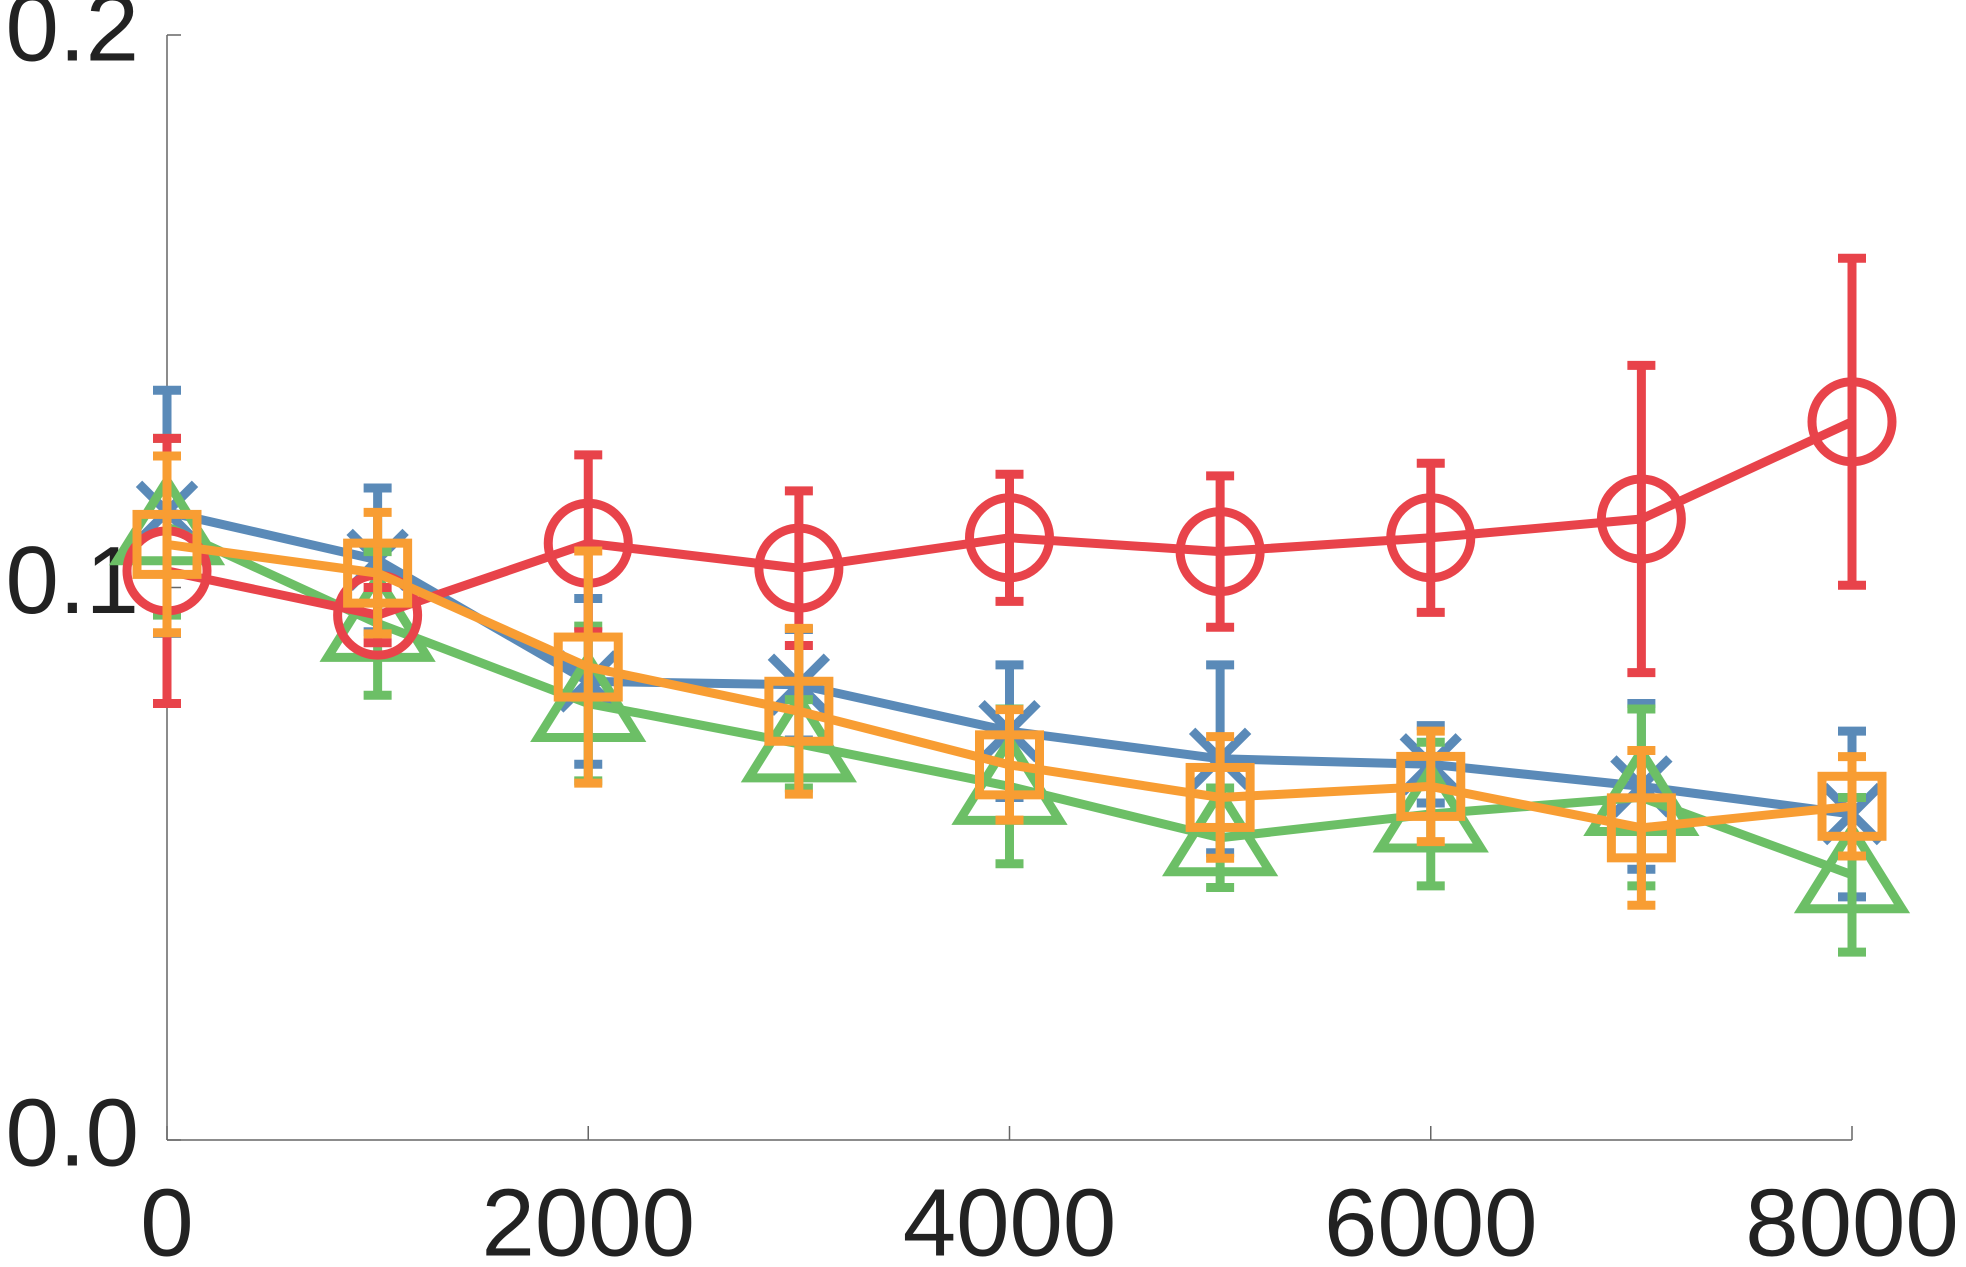 The image size is (1966, 1267). Describe the element at coordinates (588, 1218) in the screenshot. I see `x-tick-label: 2000` at that location.